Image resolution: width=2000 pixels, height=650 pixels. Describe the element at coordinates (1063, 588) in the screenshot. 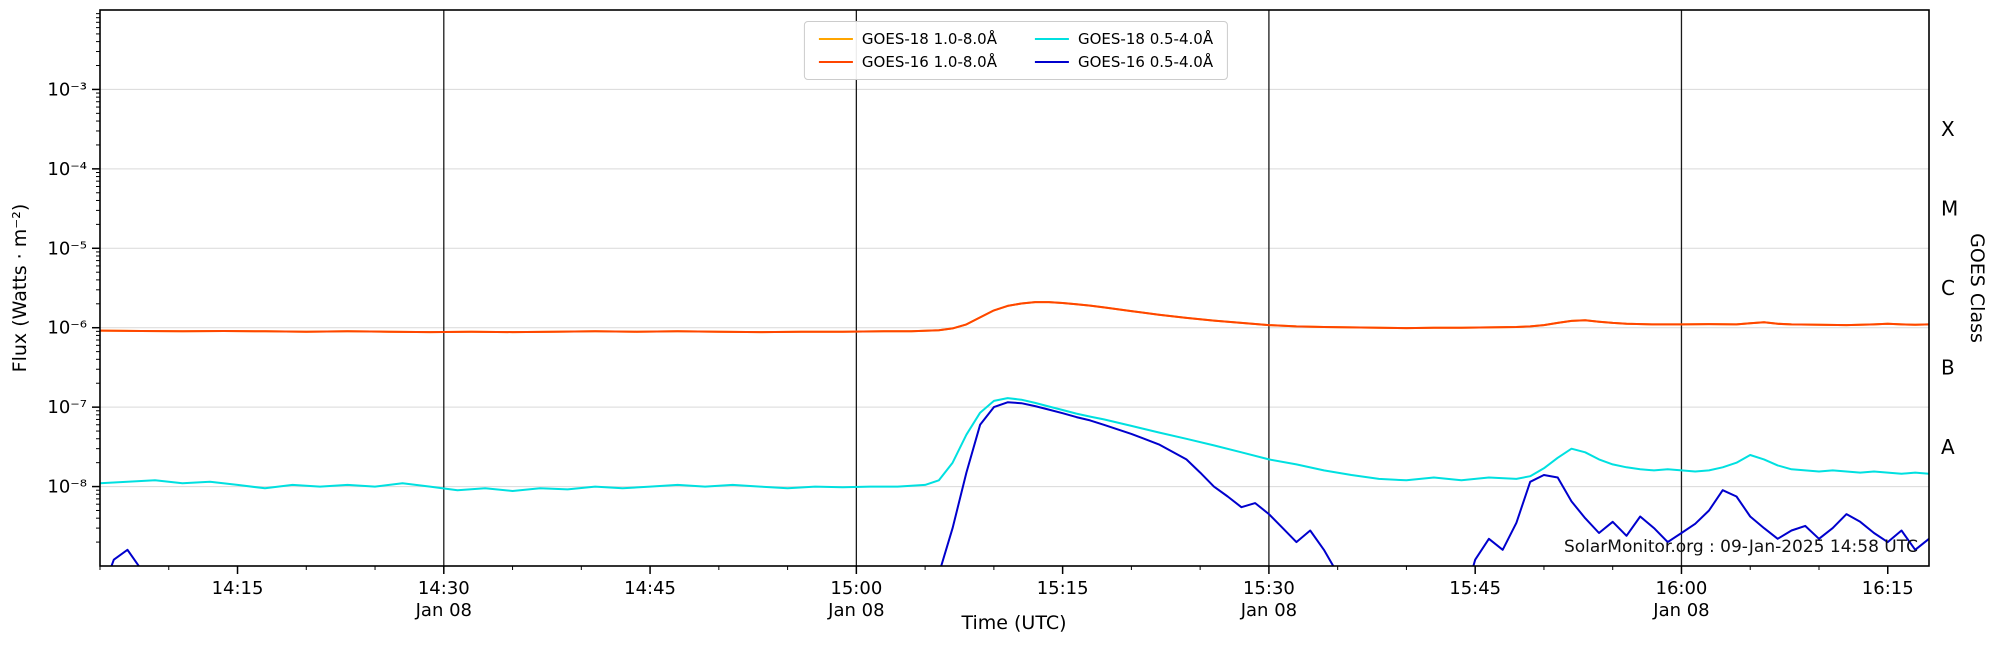

I see `x-tick-label: 15:15` at that location.